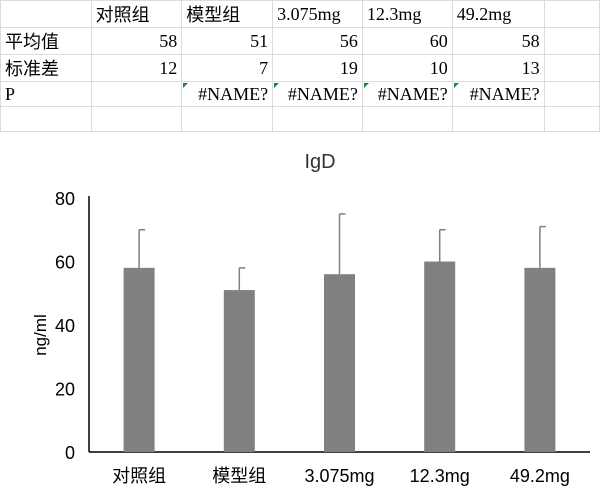 The image size is (600, 498). I want to click on table-cell: 10, so click(407, 68).